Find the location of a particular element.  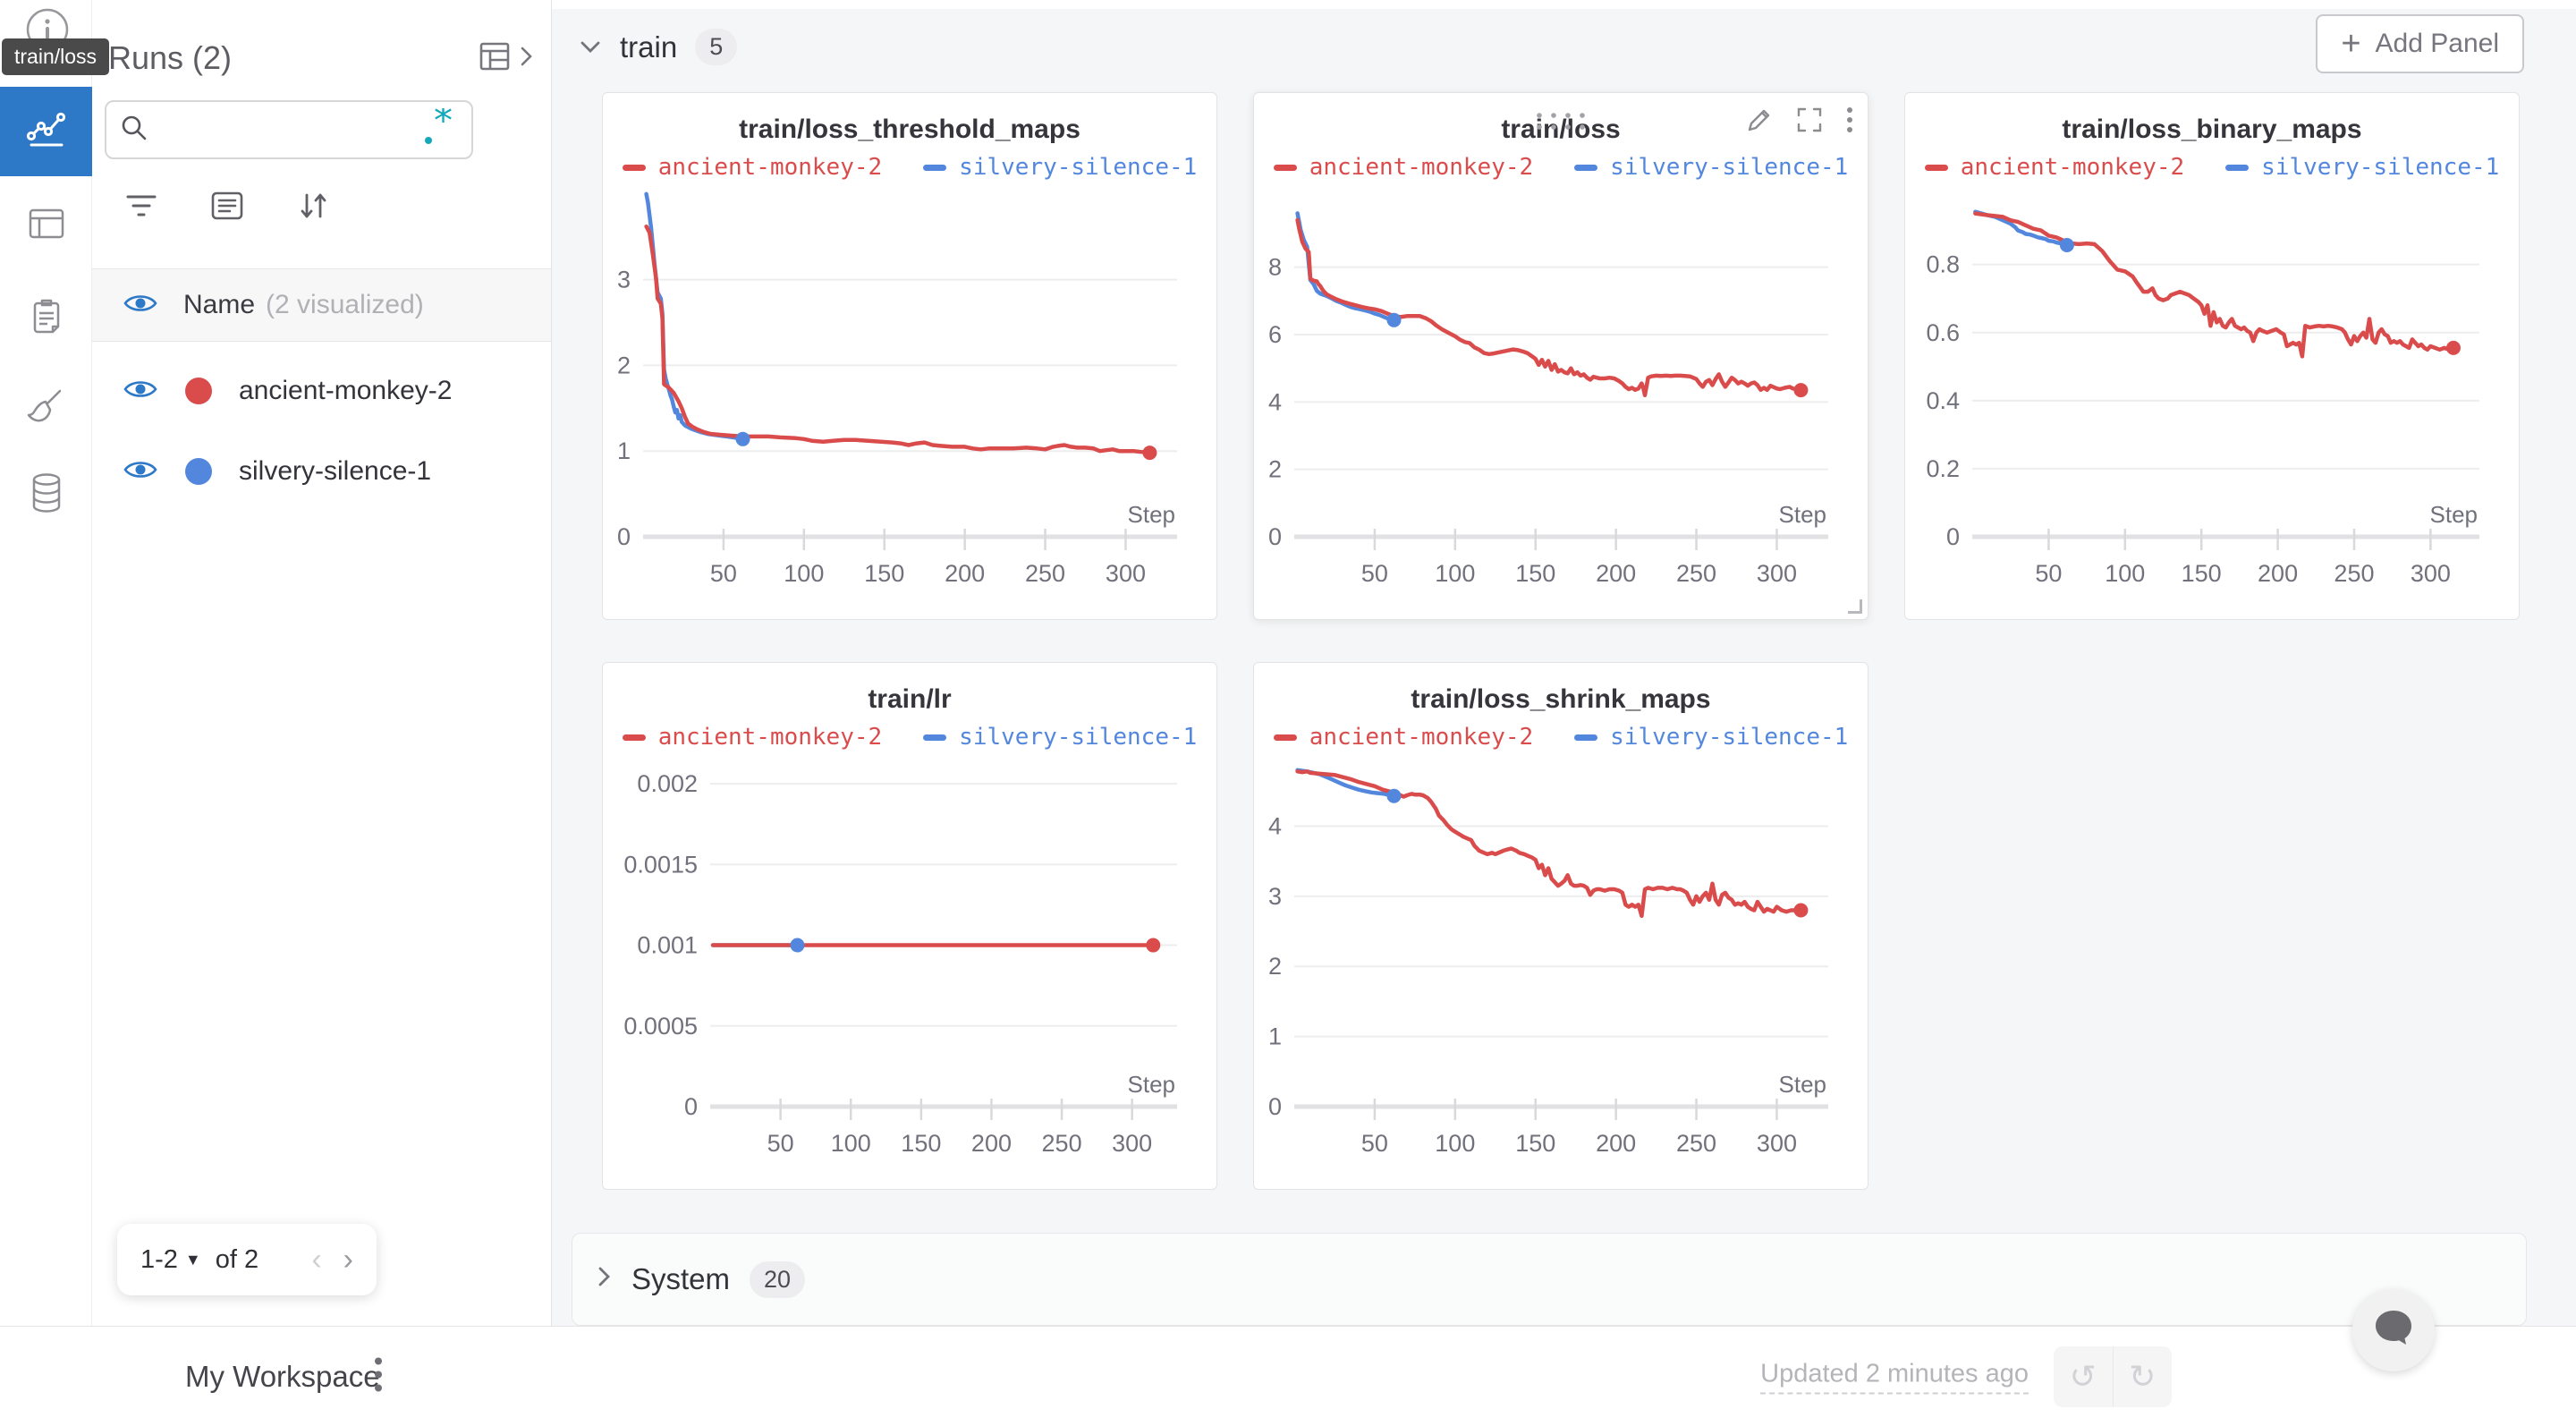

chat-bubble-icon is located at coordinates (2393, 1331).